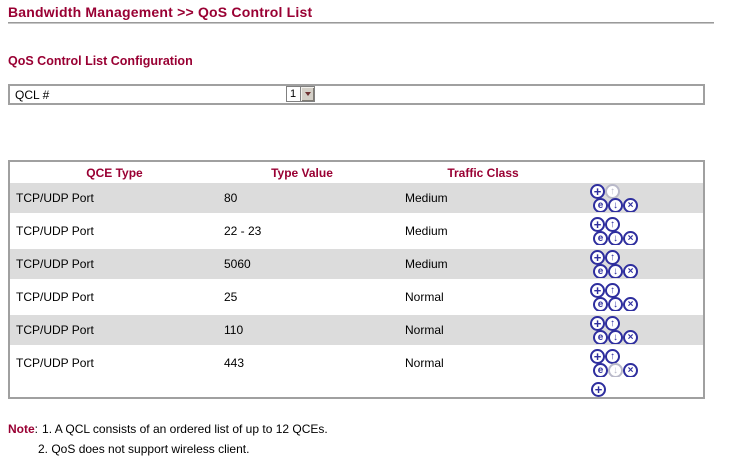 The height and width of the screenshot is (467, 730). What do you see at coordinates (144, 449) in the screenshot?
I see `note-item-2: 2. QoS does not support wireless client.` at bounding box center [144, 449].